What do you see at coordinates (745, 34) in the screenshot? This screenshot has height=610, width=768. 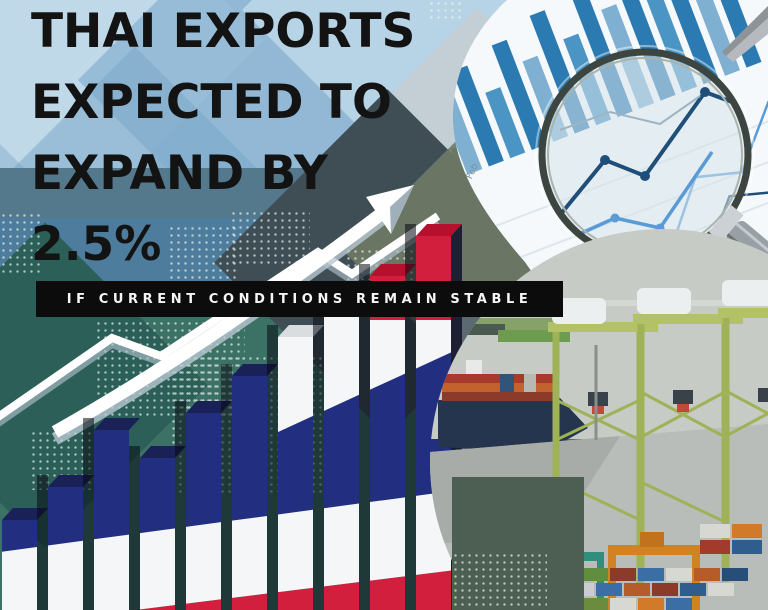 I see `pen-icon` at bounding box center [745, 34].